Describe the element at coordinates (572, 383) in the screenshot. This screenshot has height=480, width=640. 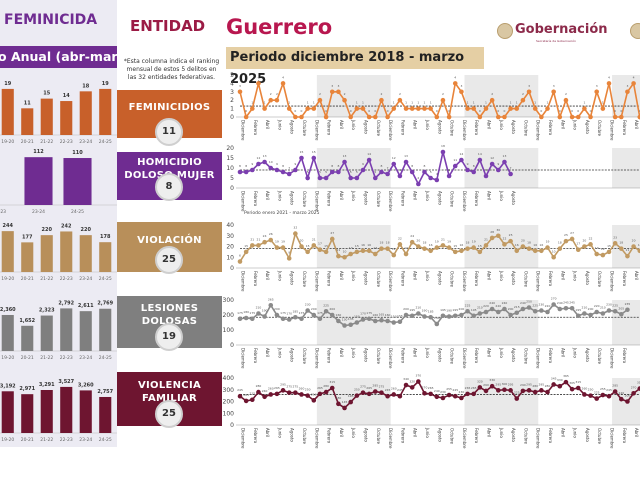
I see `data-label: 305` at that location.